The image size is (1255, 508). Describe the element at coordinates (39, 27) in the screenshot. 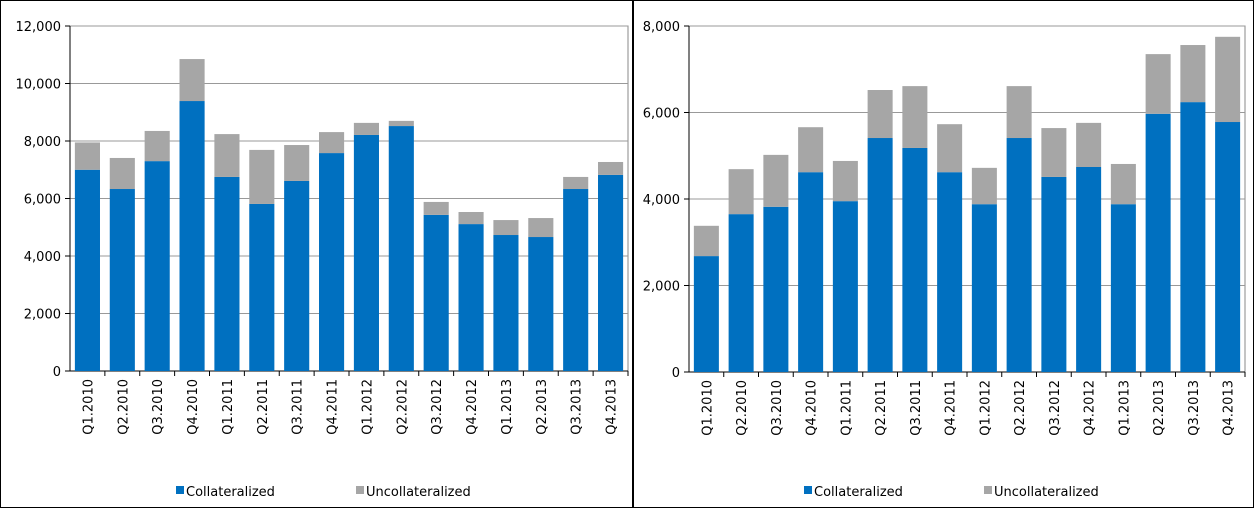

I see `y-tick-label: 12,000` at that location.